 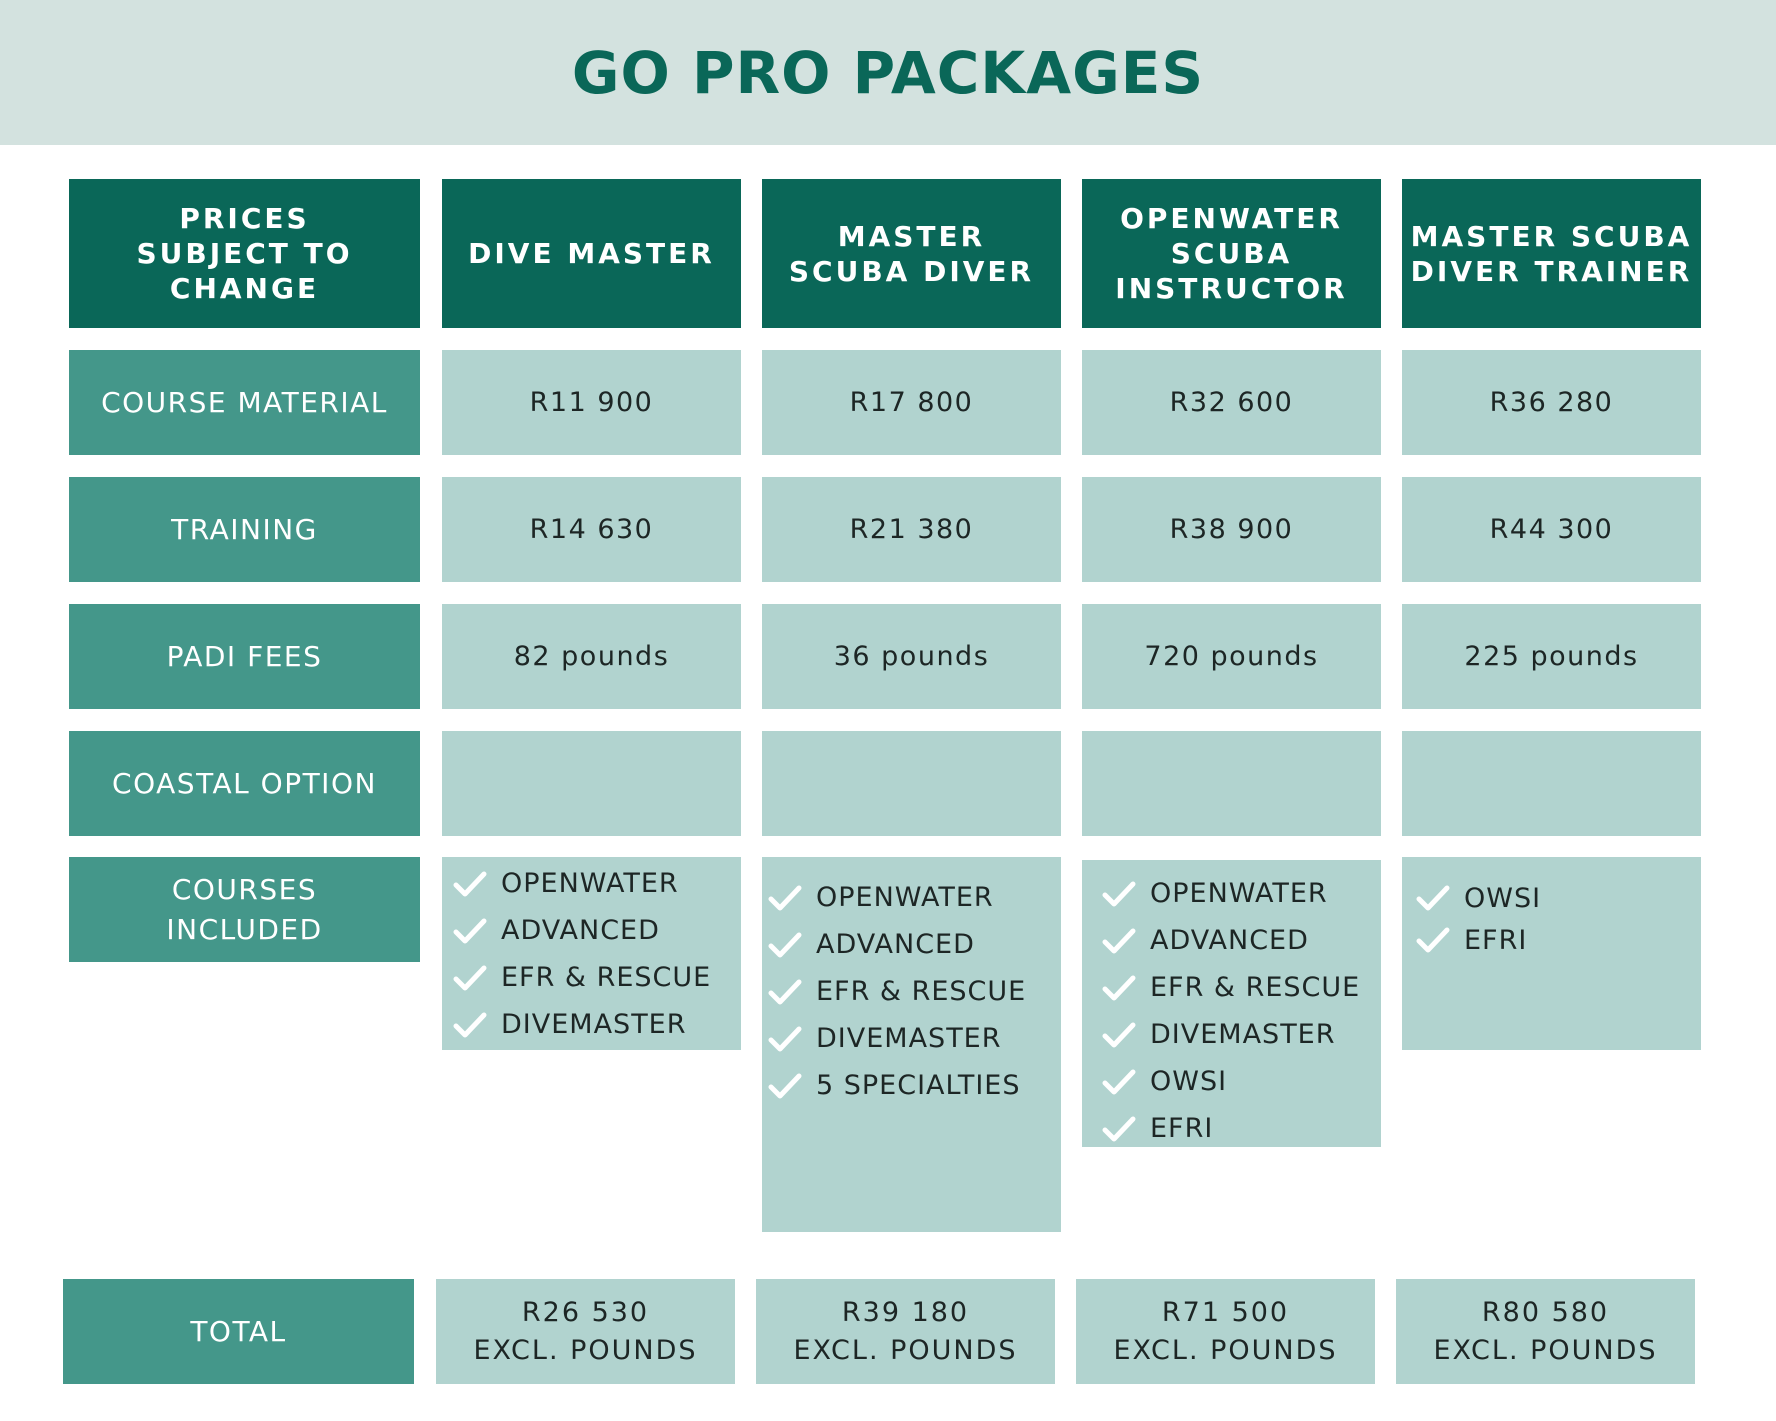 What do you see at coordinates (911, 402) in the screenshot?
I see `price-cell: R17 800` at bounding box center [911, 402].